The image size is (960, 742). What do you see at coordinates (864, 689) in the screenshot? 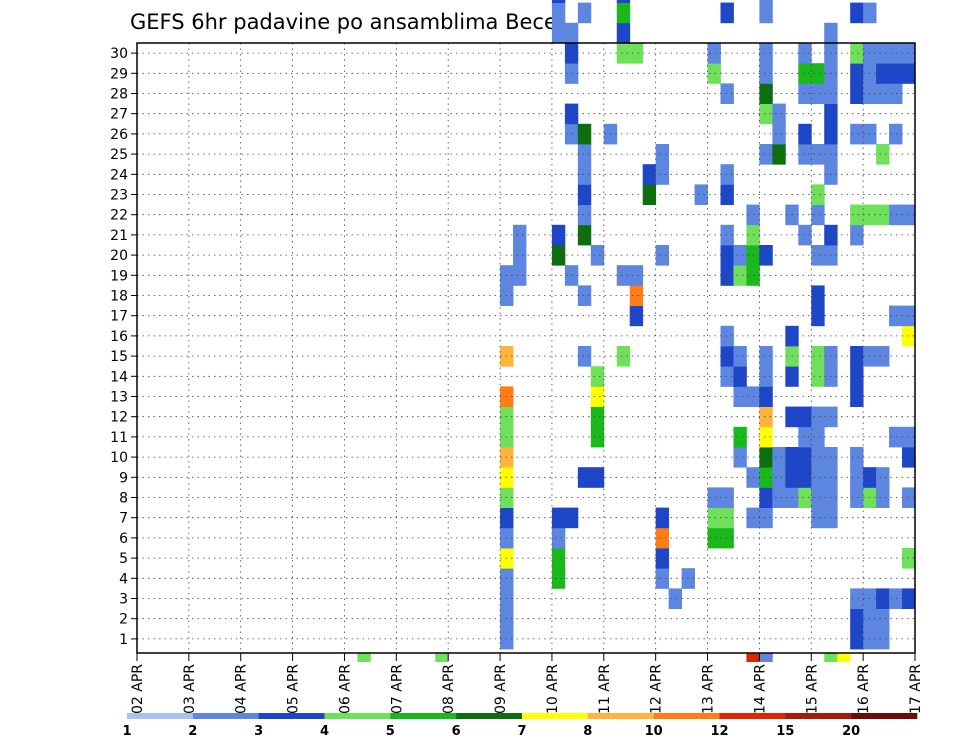
I see `x-tick-label: 16 APR` at bounding box center [864, 689].